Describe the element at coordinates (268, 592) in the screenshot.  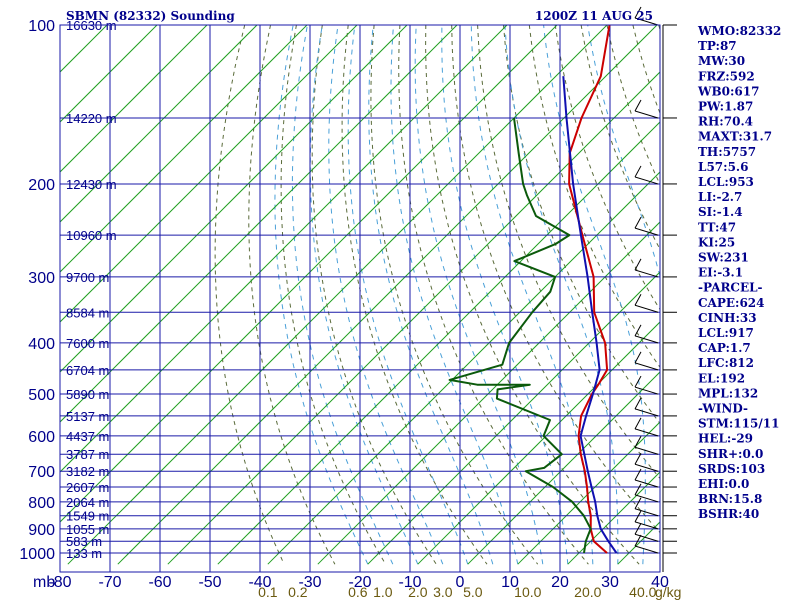
I see `mixing-ratio-label: 0.1` at that location.